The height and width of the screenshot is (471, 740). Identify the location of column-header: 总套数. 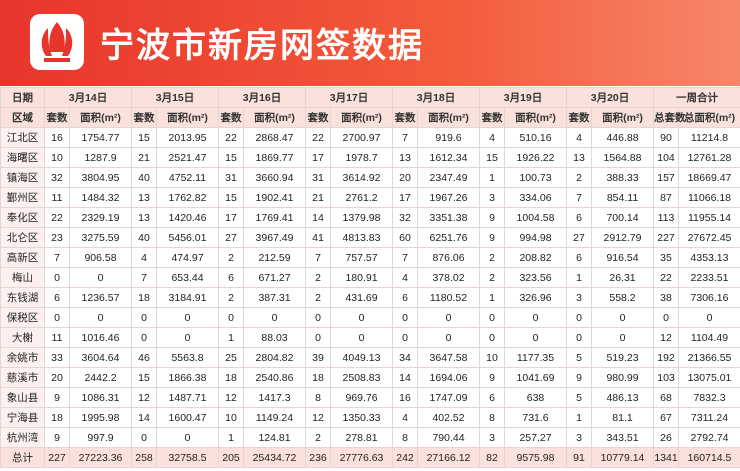
(669, 117).